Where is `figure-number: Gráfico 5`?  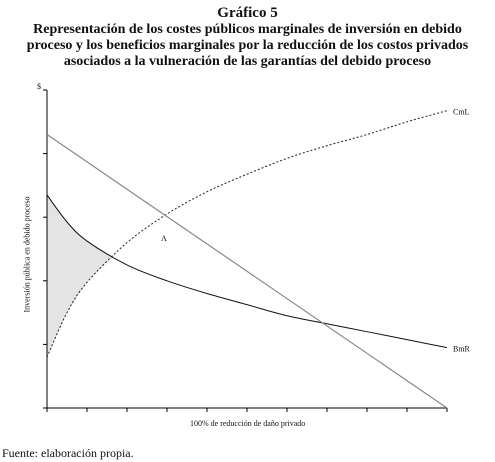 figure-number: Gráfico 5 is located at coordinates (247, 13).